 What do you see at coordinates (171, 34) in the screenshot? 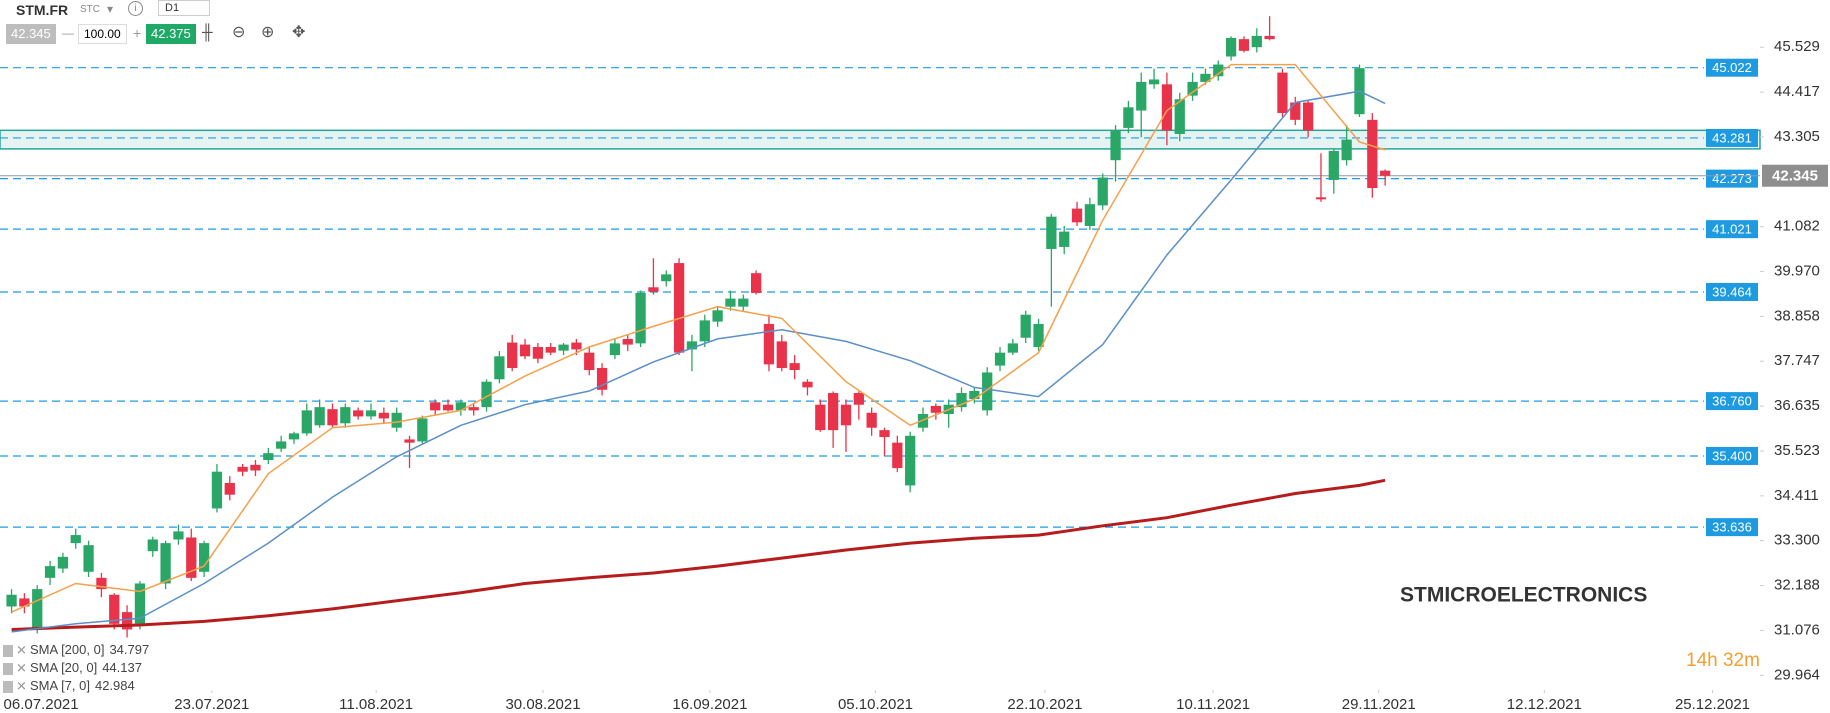
I see `ask-price: 42.375` at bounding box center [171, 34].